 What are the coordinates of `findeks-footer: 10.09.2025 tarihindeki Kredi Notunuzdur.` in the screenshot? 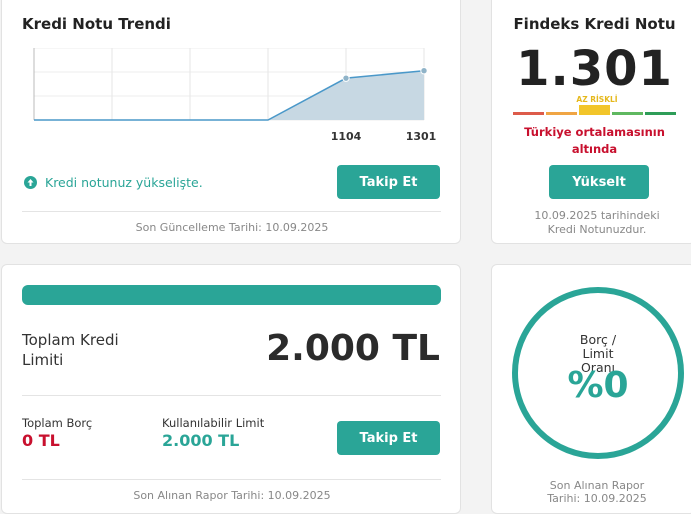 It's located at (597, 222).